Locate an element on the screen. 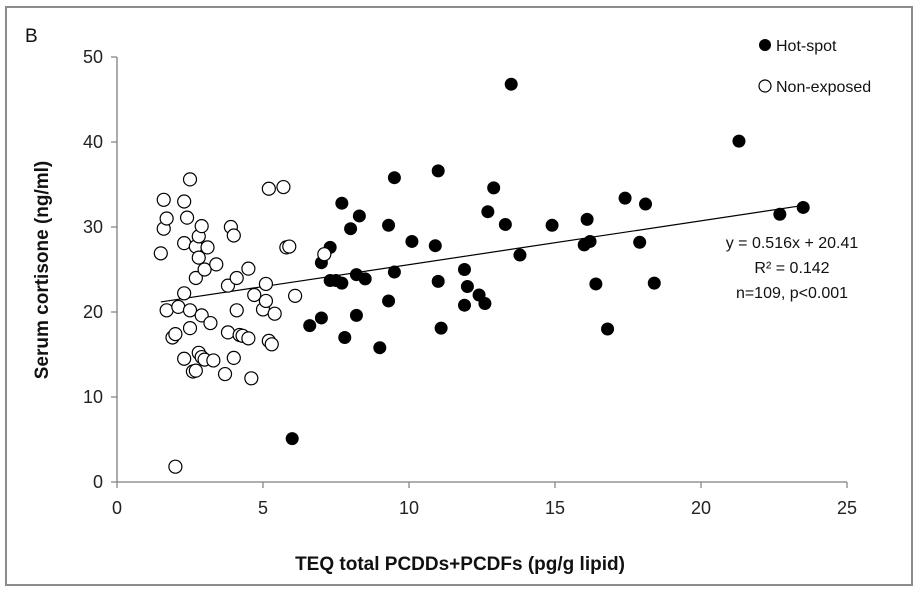 This screenshot has height=592, width=920. trendline-group is located at coordinates (482, 253).